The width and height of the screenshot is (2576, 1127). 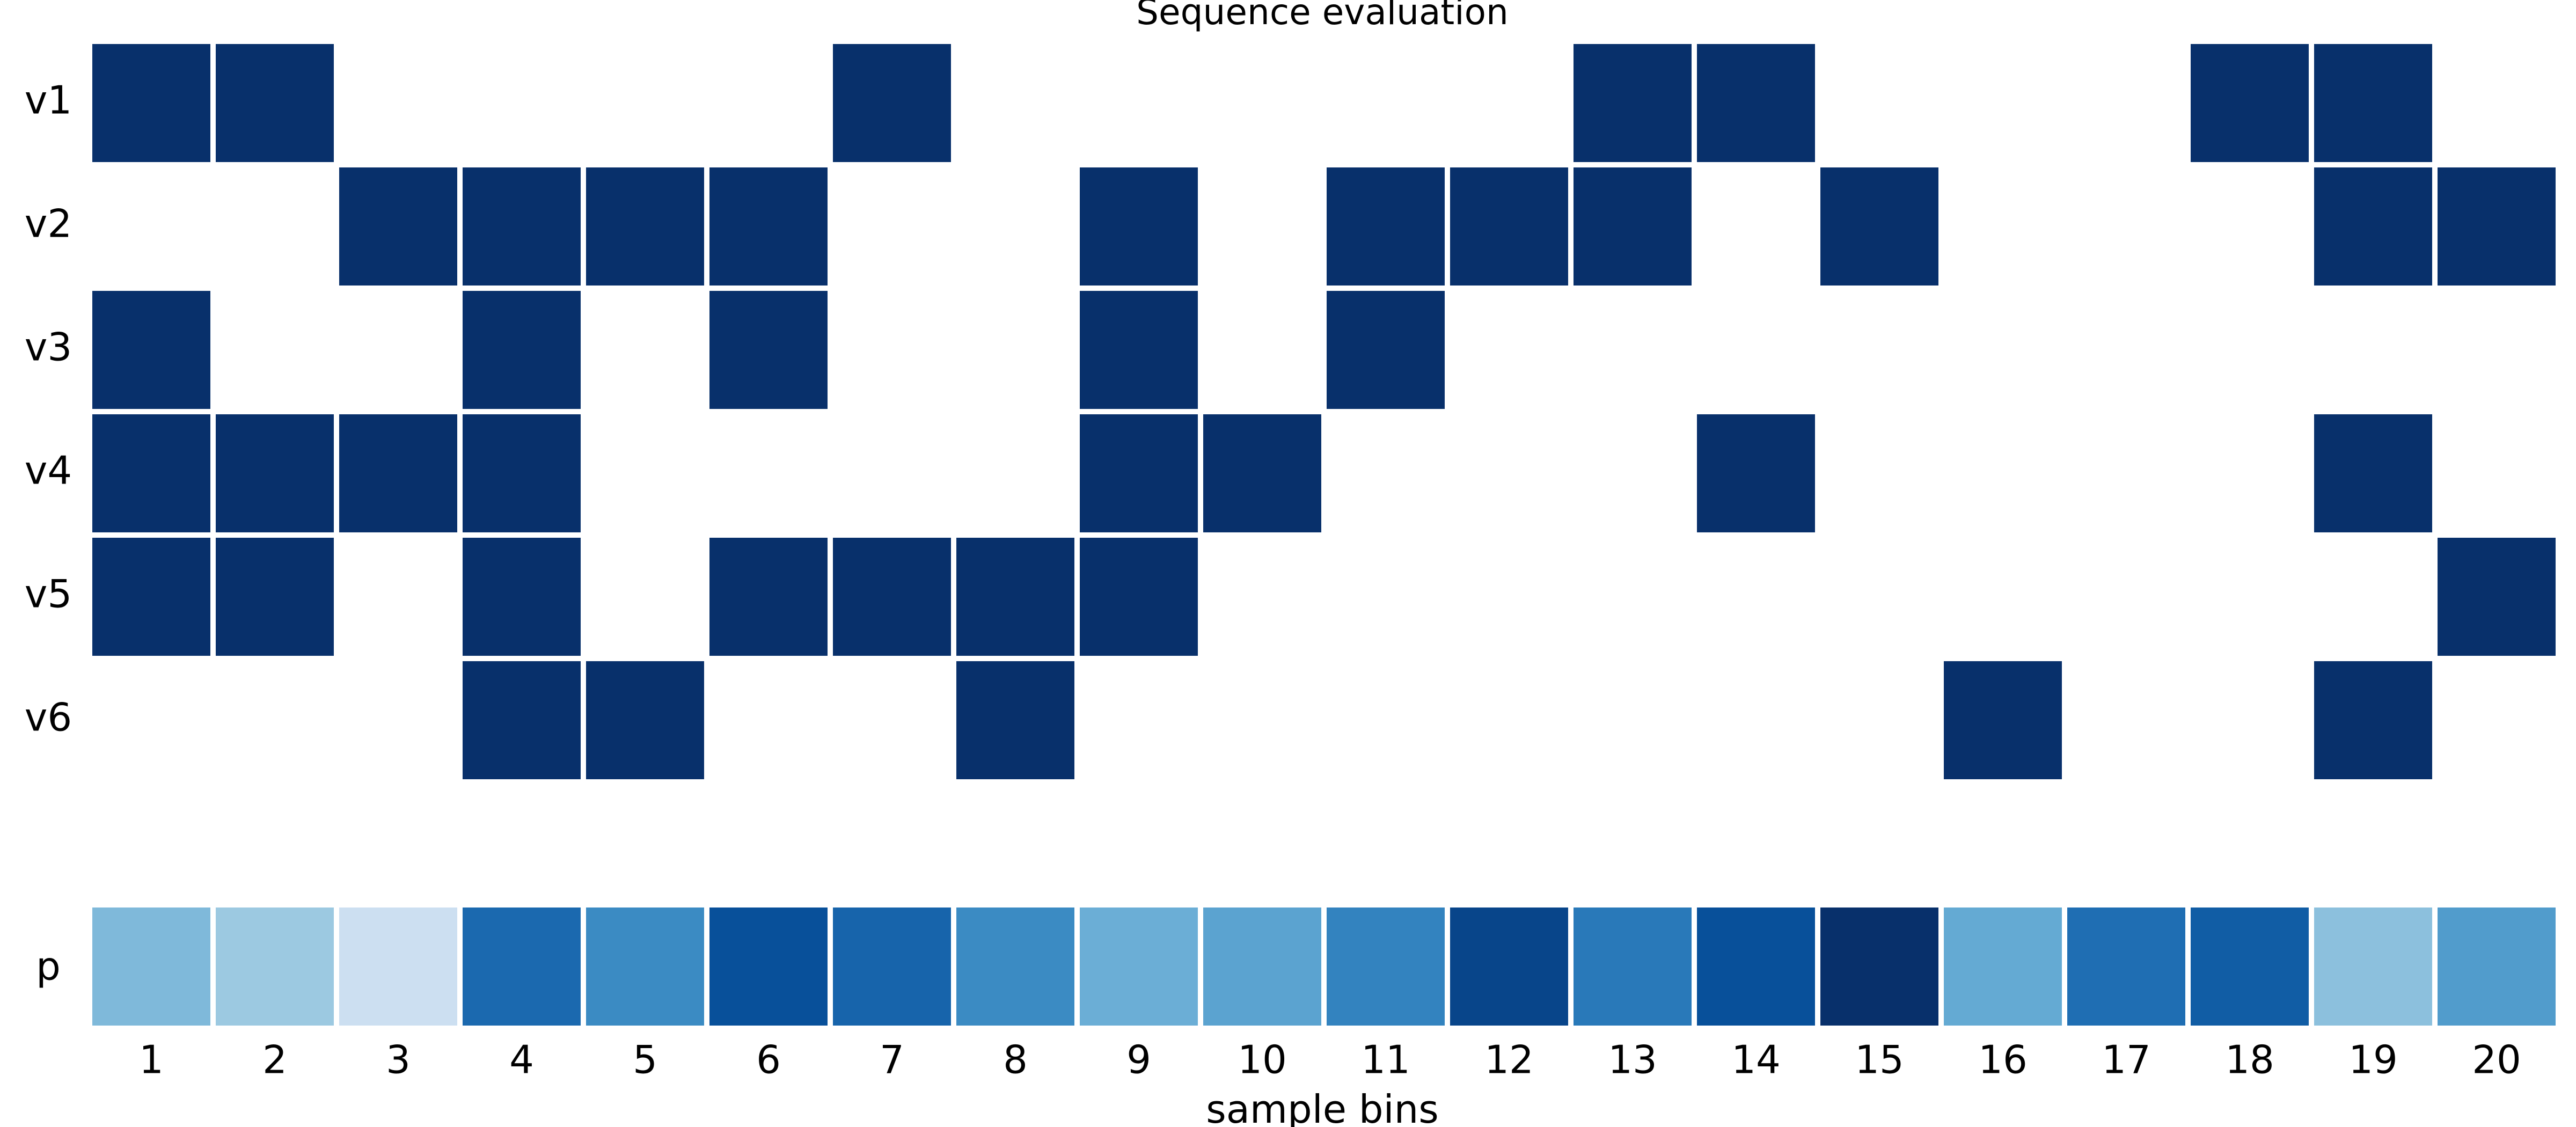 I want to click on x-tick-17: 17, so click(x=2126, y=1059).